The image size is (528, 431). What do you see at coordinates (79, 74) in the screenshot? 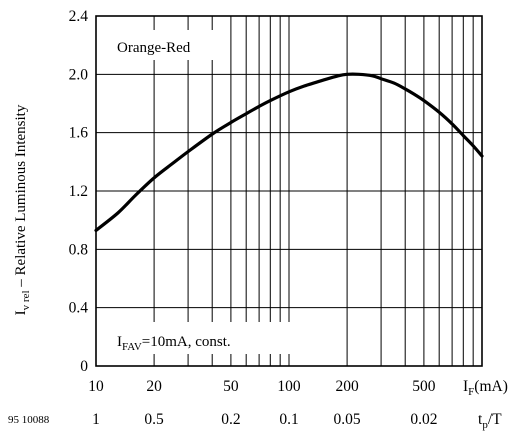
I see `y-tick-label: 2.0` at bounding box center [79, 74].